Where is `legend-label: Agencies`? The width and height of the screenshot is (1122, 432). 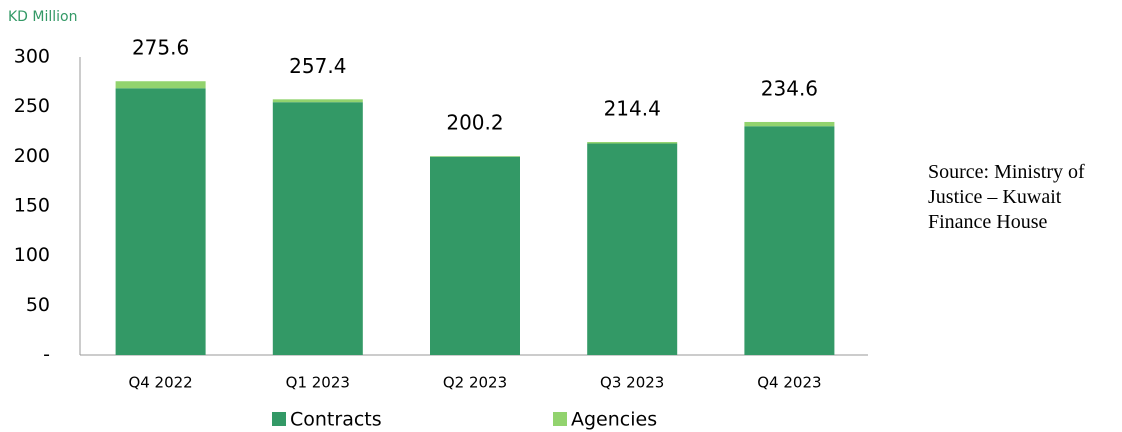 legend-label: Agencies is located at coordinates (614, 420).